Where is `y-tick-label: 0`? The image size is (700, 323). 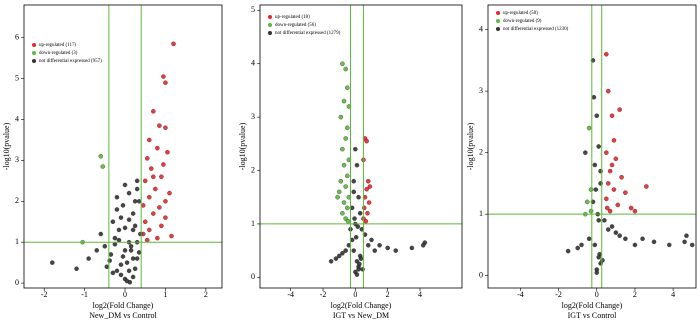
y-tick-label: 0 is located at coordinates (17, 282).